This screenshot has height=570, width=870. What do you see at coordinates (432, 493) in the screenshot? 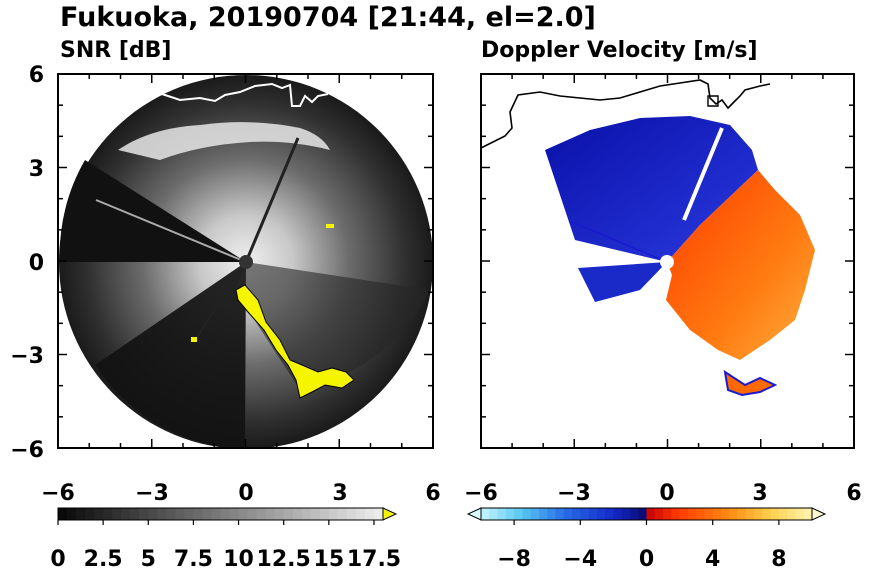
I see `snr-x-tick-label: 6` at bounding box center [432, 493].